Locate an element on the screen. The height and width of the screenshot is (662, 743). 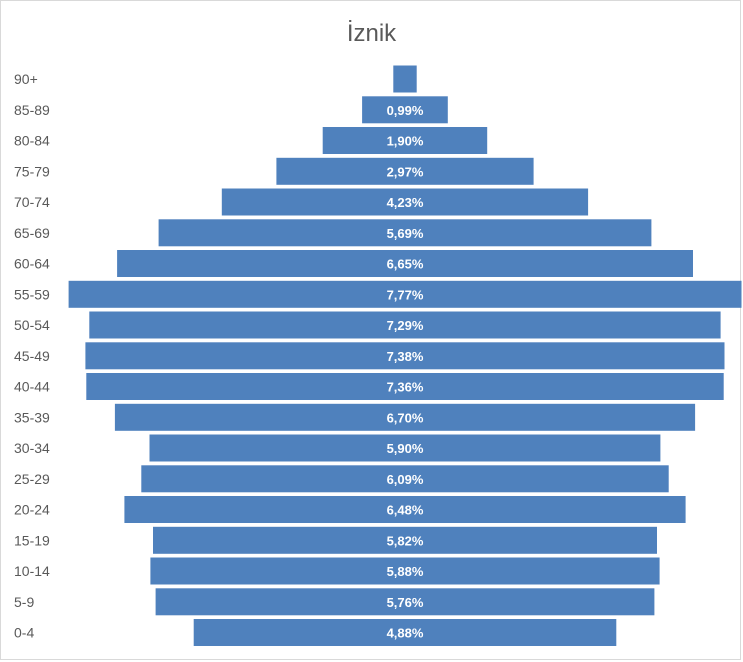
y-tick-label: 35-39 is located at coordinates (32, 417).